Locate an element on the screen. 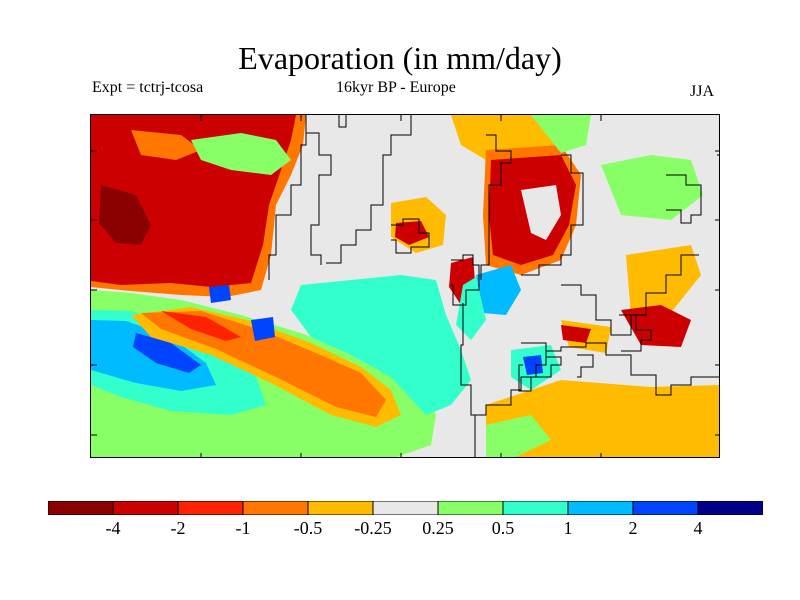  colorbar-tick-label: 0.5 is located at coordinates (503, 528).